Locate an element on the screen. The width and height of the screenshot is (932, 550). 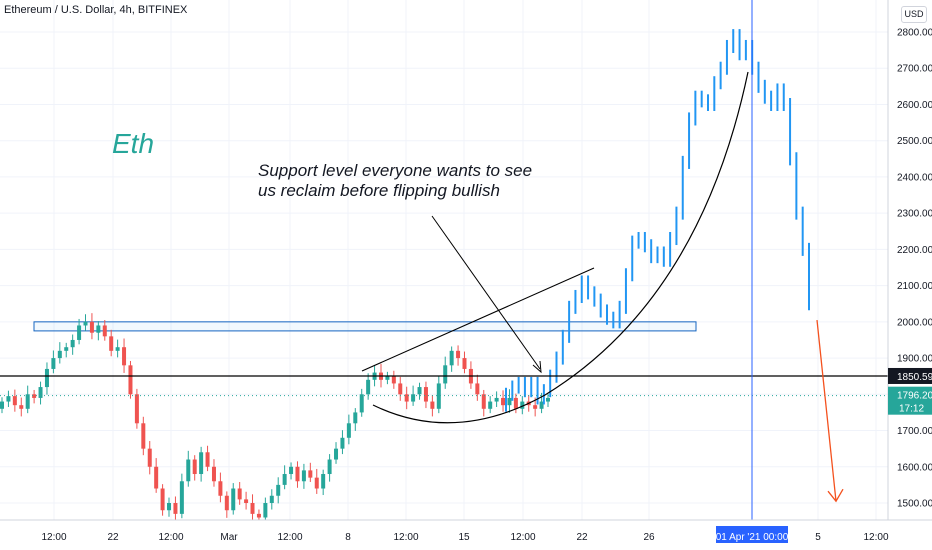
y-tick-label: 1900.00 is located at coordinates (914, 359).